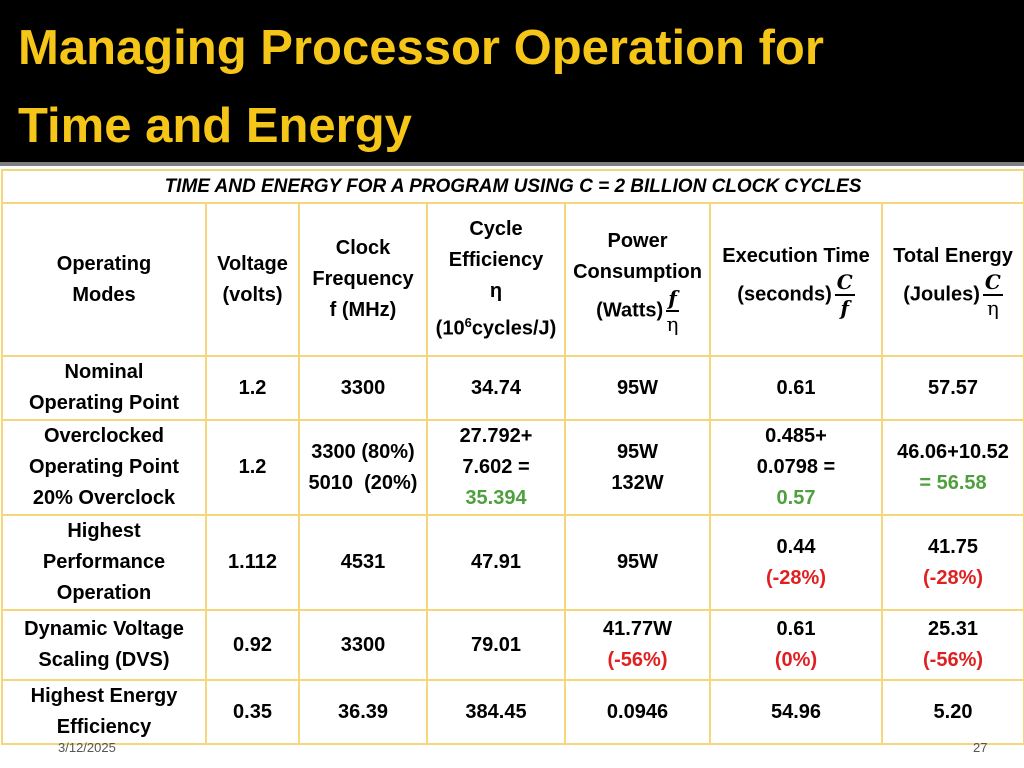  Describe the element at coordinates (796, 467) in the screenshot. I see `exec-cell: 0.485+ 0.0798 = 0.57` at that location.